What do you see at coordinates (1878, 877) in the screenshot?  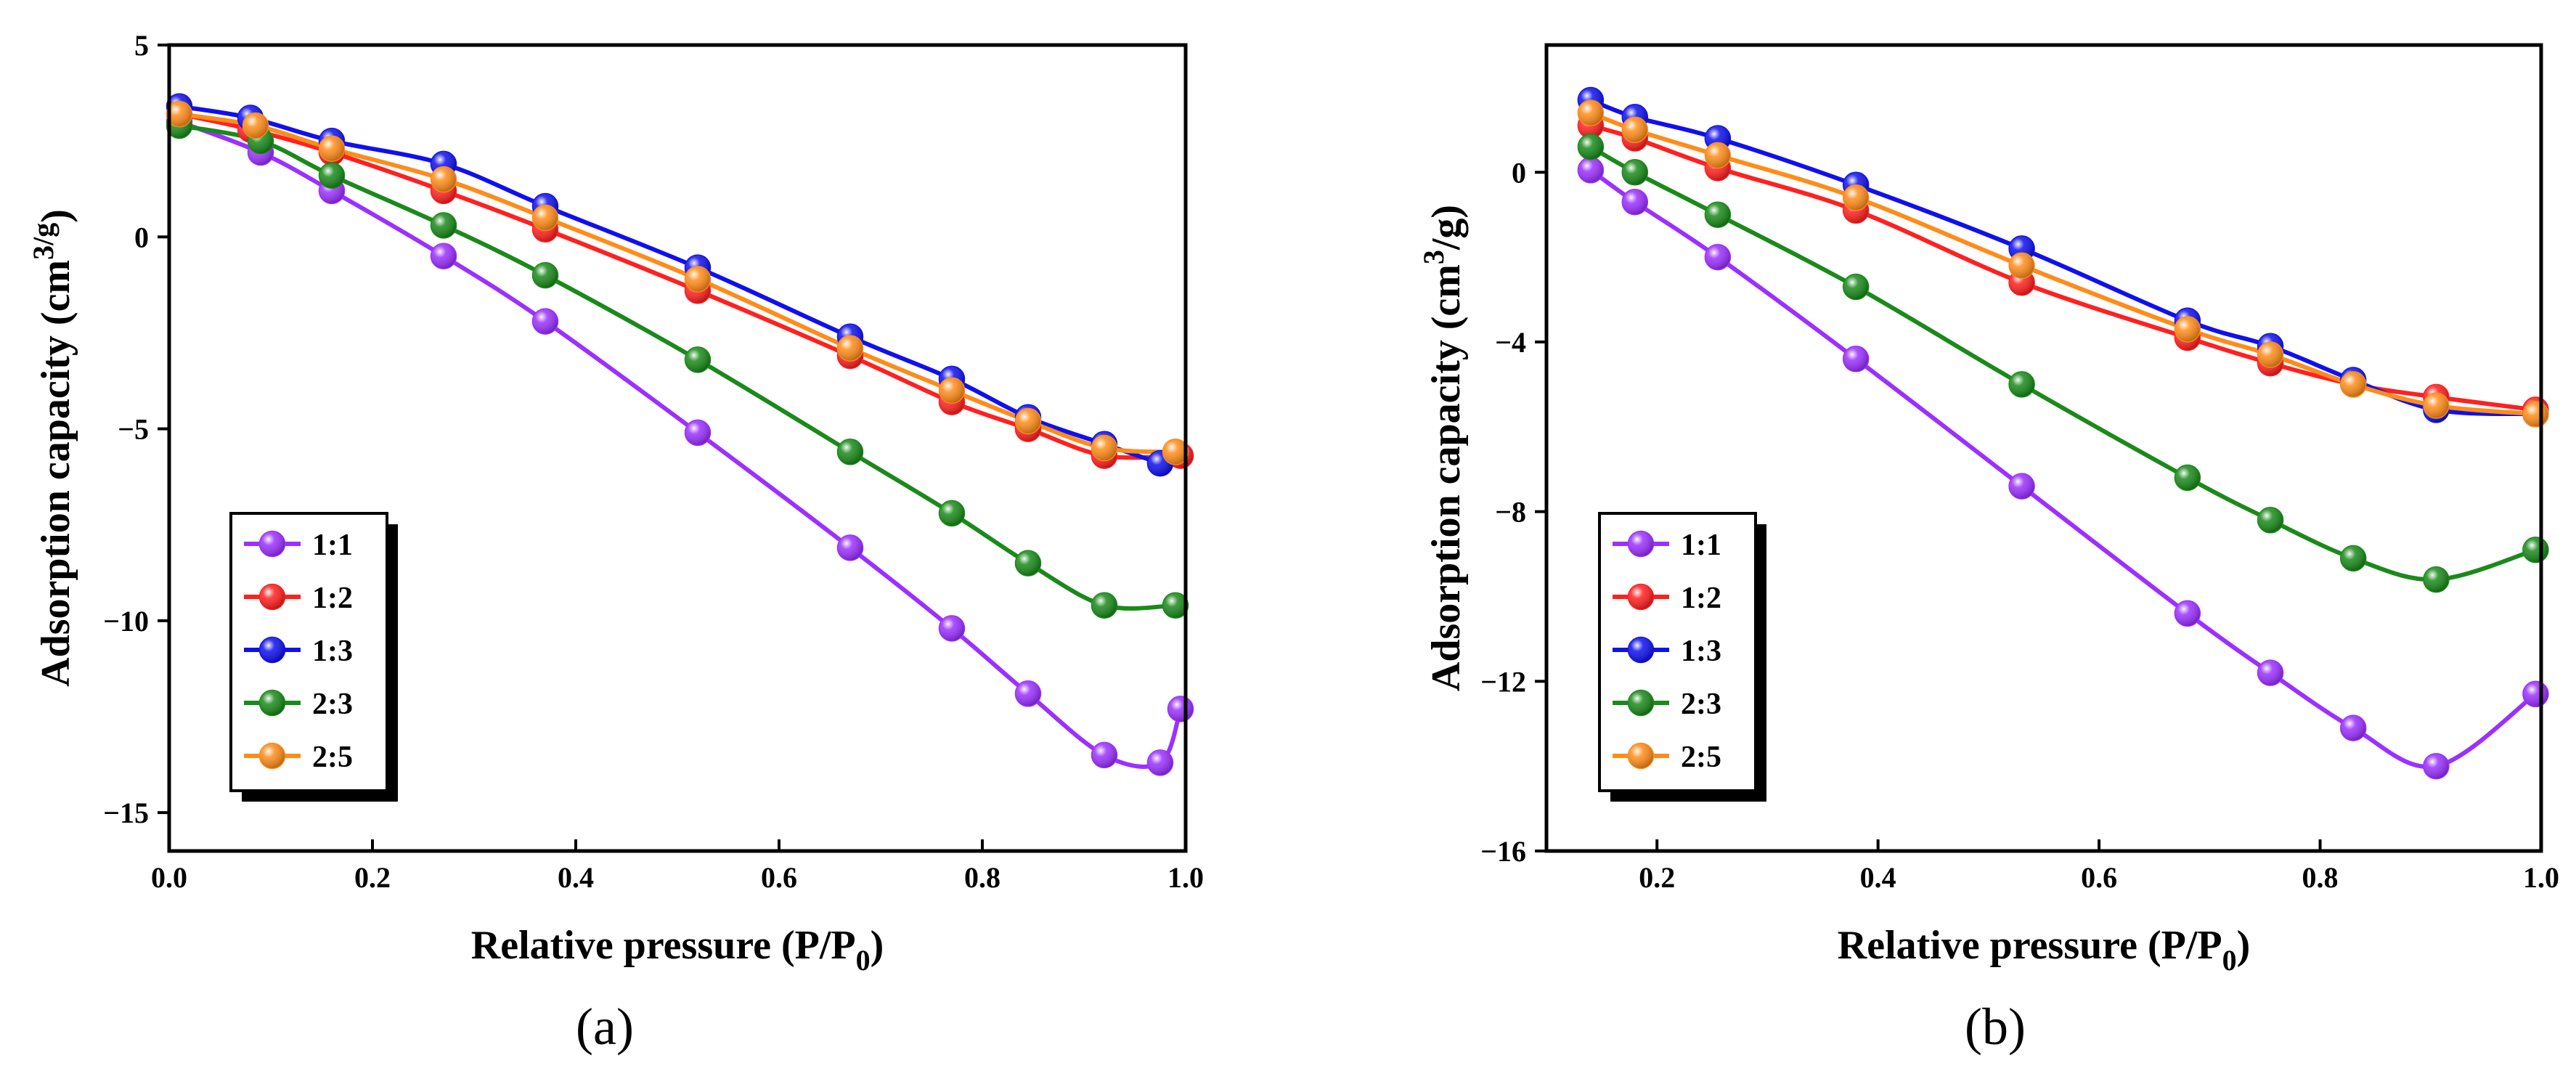 I see `x-tick-label: 0.4` at bounding box center [1878, 877].